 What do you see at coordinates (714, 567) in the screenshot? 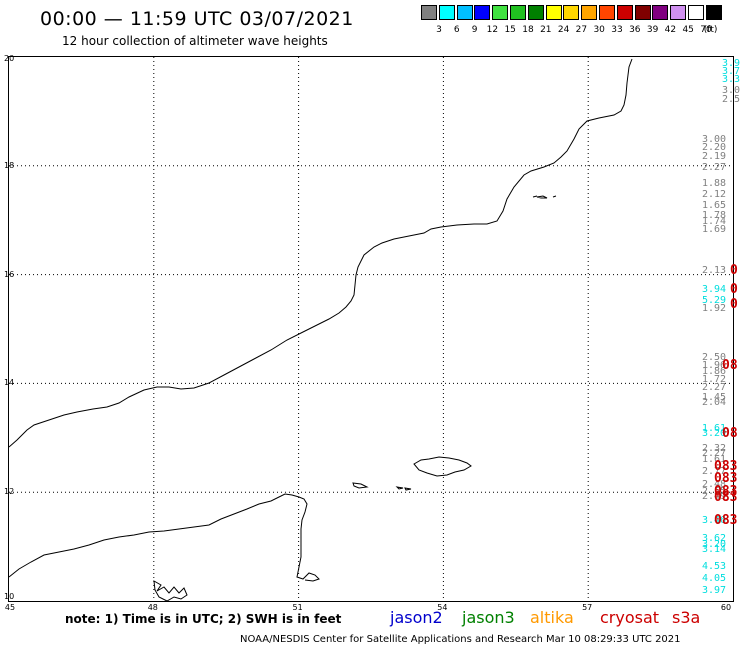
I see `wave-height-value: 4.53` at bounding box center [714, 567].